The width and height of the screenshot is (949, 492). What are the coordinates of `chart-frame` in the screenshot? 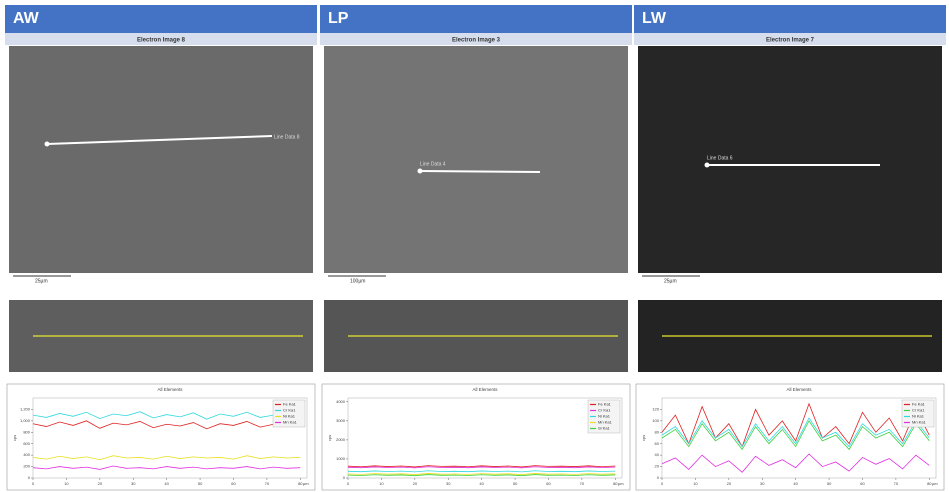 It's located at (476, 437).